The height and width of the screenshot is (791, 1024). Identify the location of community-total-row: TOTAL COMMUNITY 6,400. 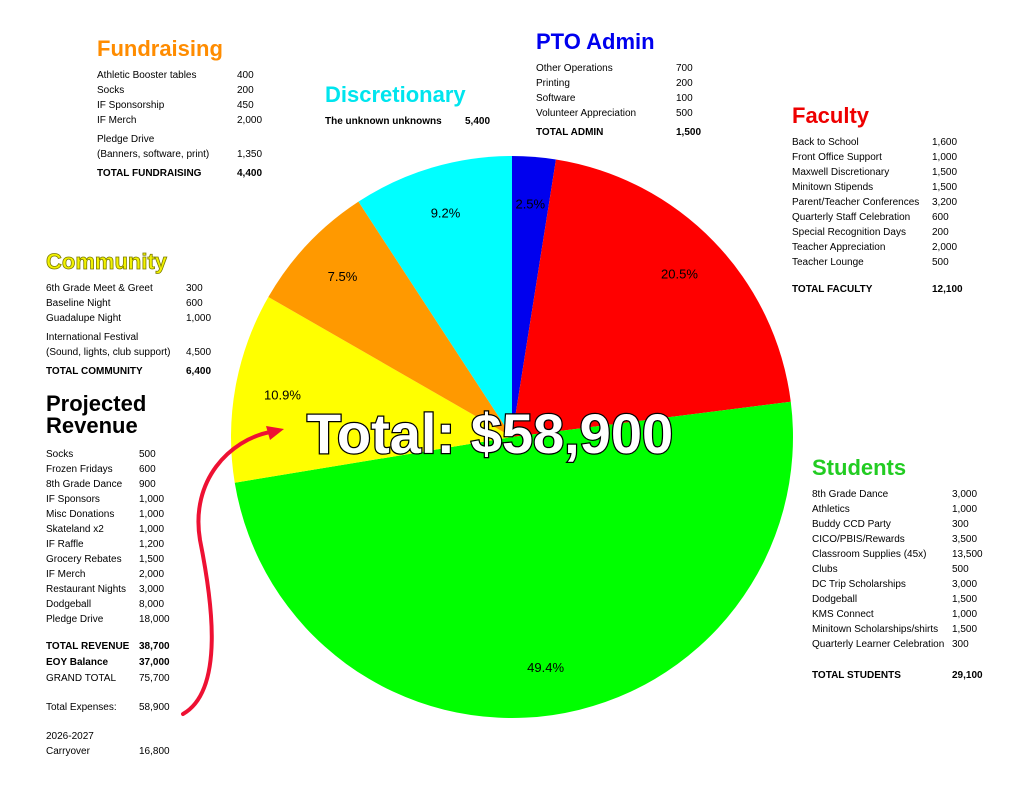
(136, 371).